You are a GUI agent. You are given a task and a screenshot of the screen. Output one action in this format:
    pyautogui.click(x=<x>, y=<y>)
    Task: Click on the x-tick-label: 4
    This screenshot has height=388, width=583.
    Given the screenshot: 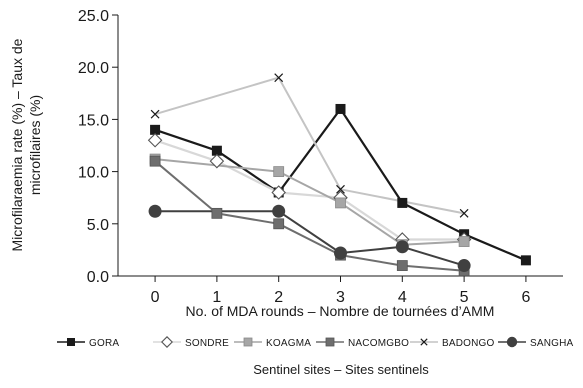 What is the action you would take?
    pyautogui.click(x=402, y=297)
    